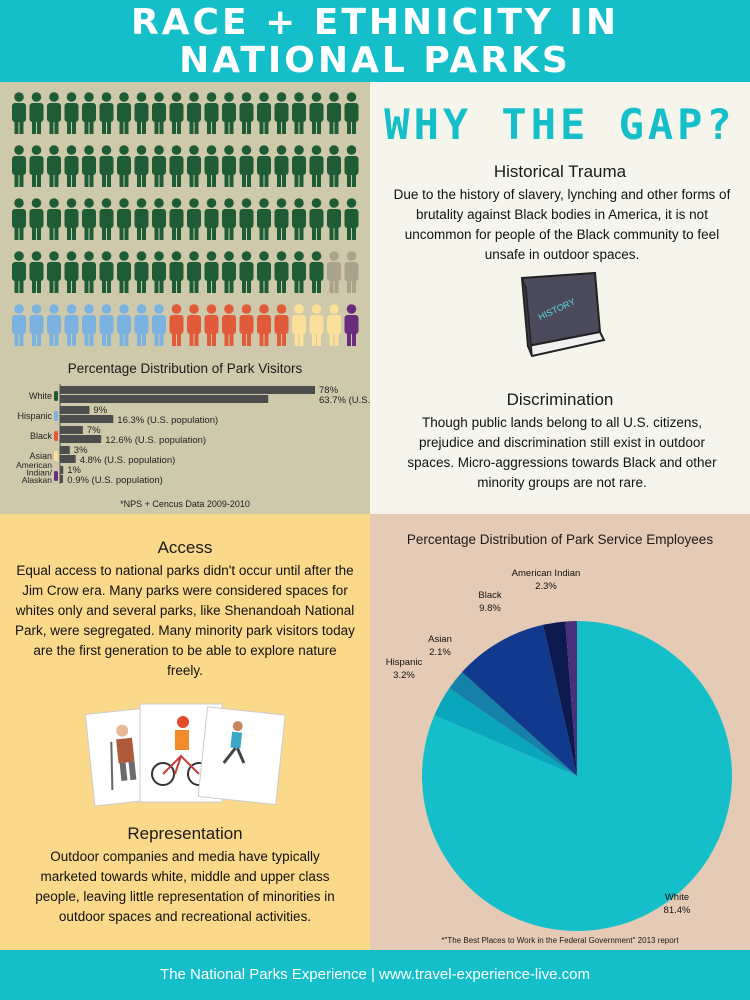 This screenshot has width=750, height=1000. What do you see at coordinates (490, 608) in the screenshot?
I see `pie-slice-value: 9.8%` at bounding box center [490, 608].